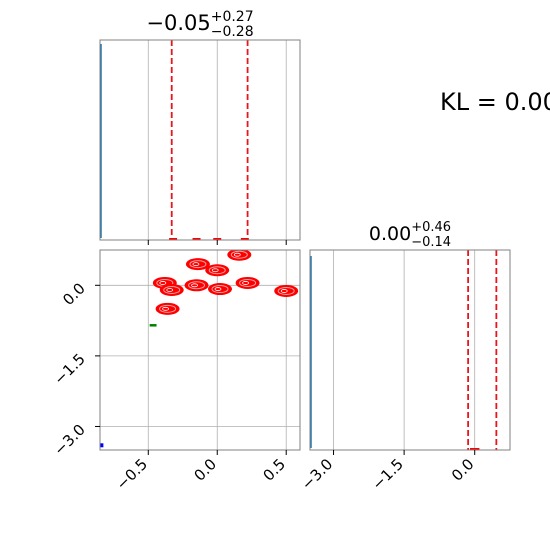 This screenshot has width=550, height=550. What do you see at coordinates (199, 24) in the screenshot?
I see `marginal-top-title: −0.05+0.27 −0.28` at bounding box center [199, 24].